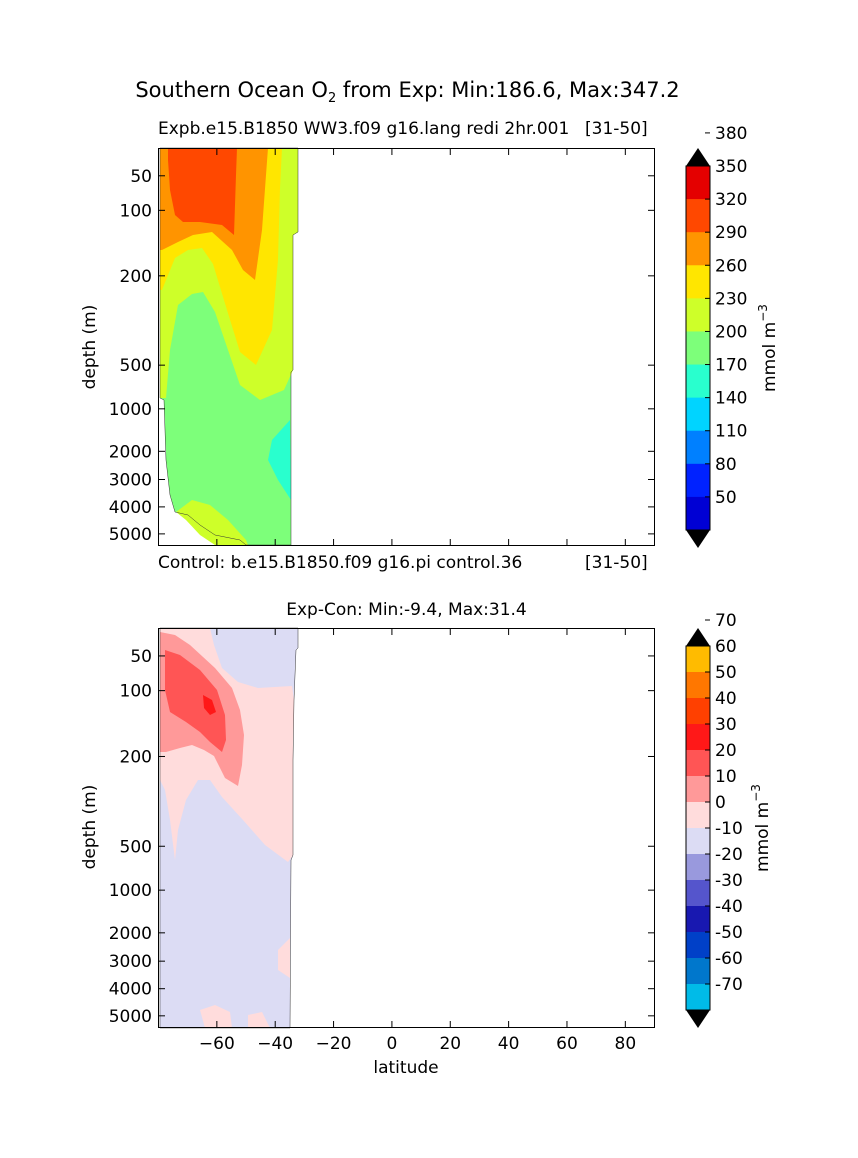  I want to click on bottom-panel-title: Exp-Con: Min:-9.4, Max:31.4, so click(406, 610).